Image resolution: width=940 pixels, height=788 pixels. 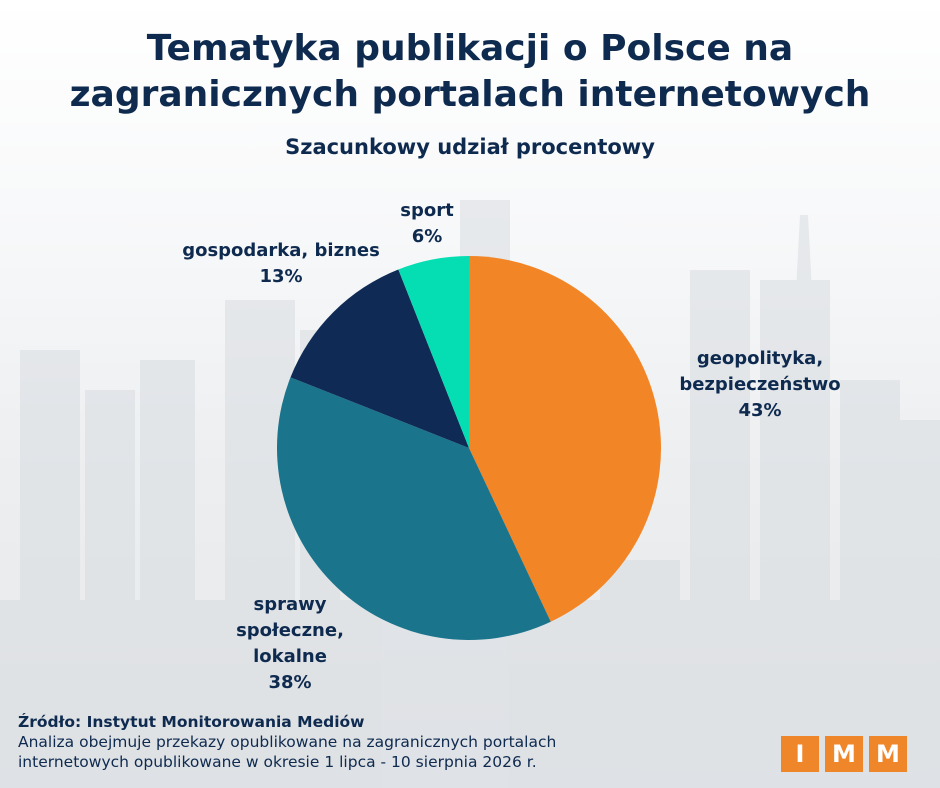 What do you see at coordinates (427, 236) in the screenshot?
I see `slice-value-sport: 6%` at bounding box center [427, 236].